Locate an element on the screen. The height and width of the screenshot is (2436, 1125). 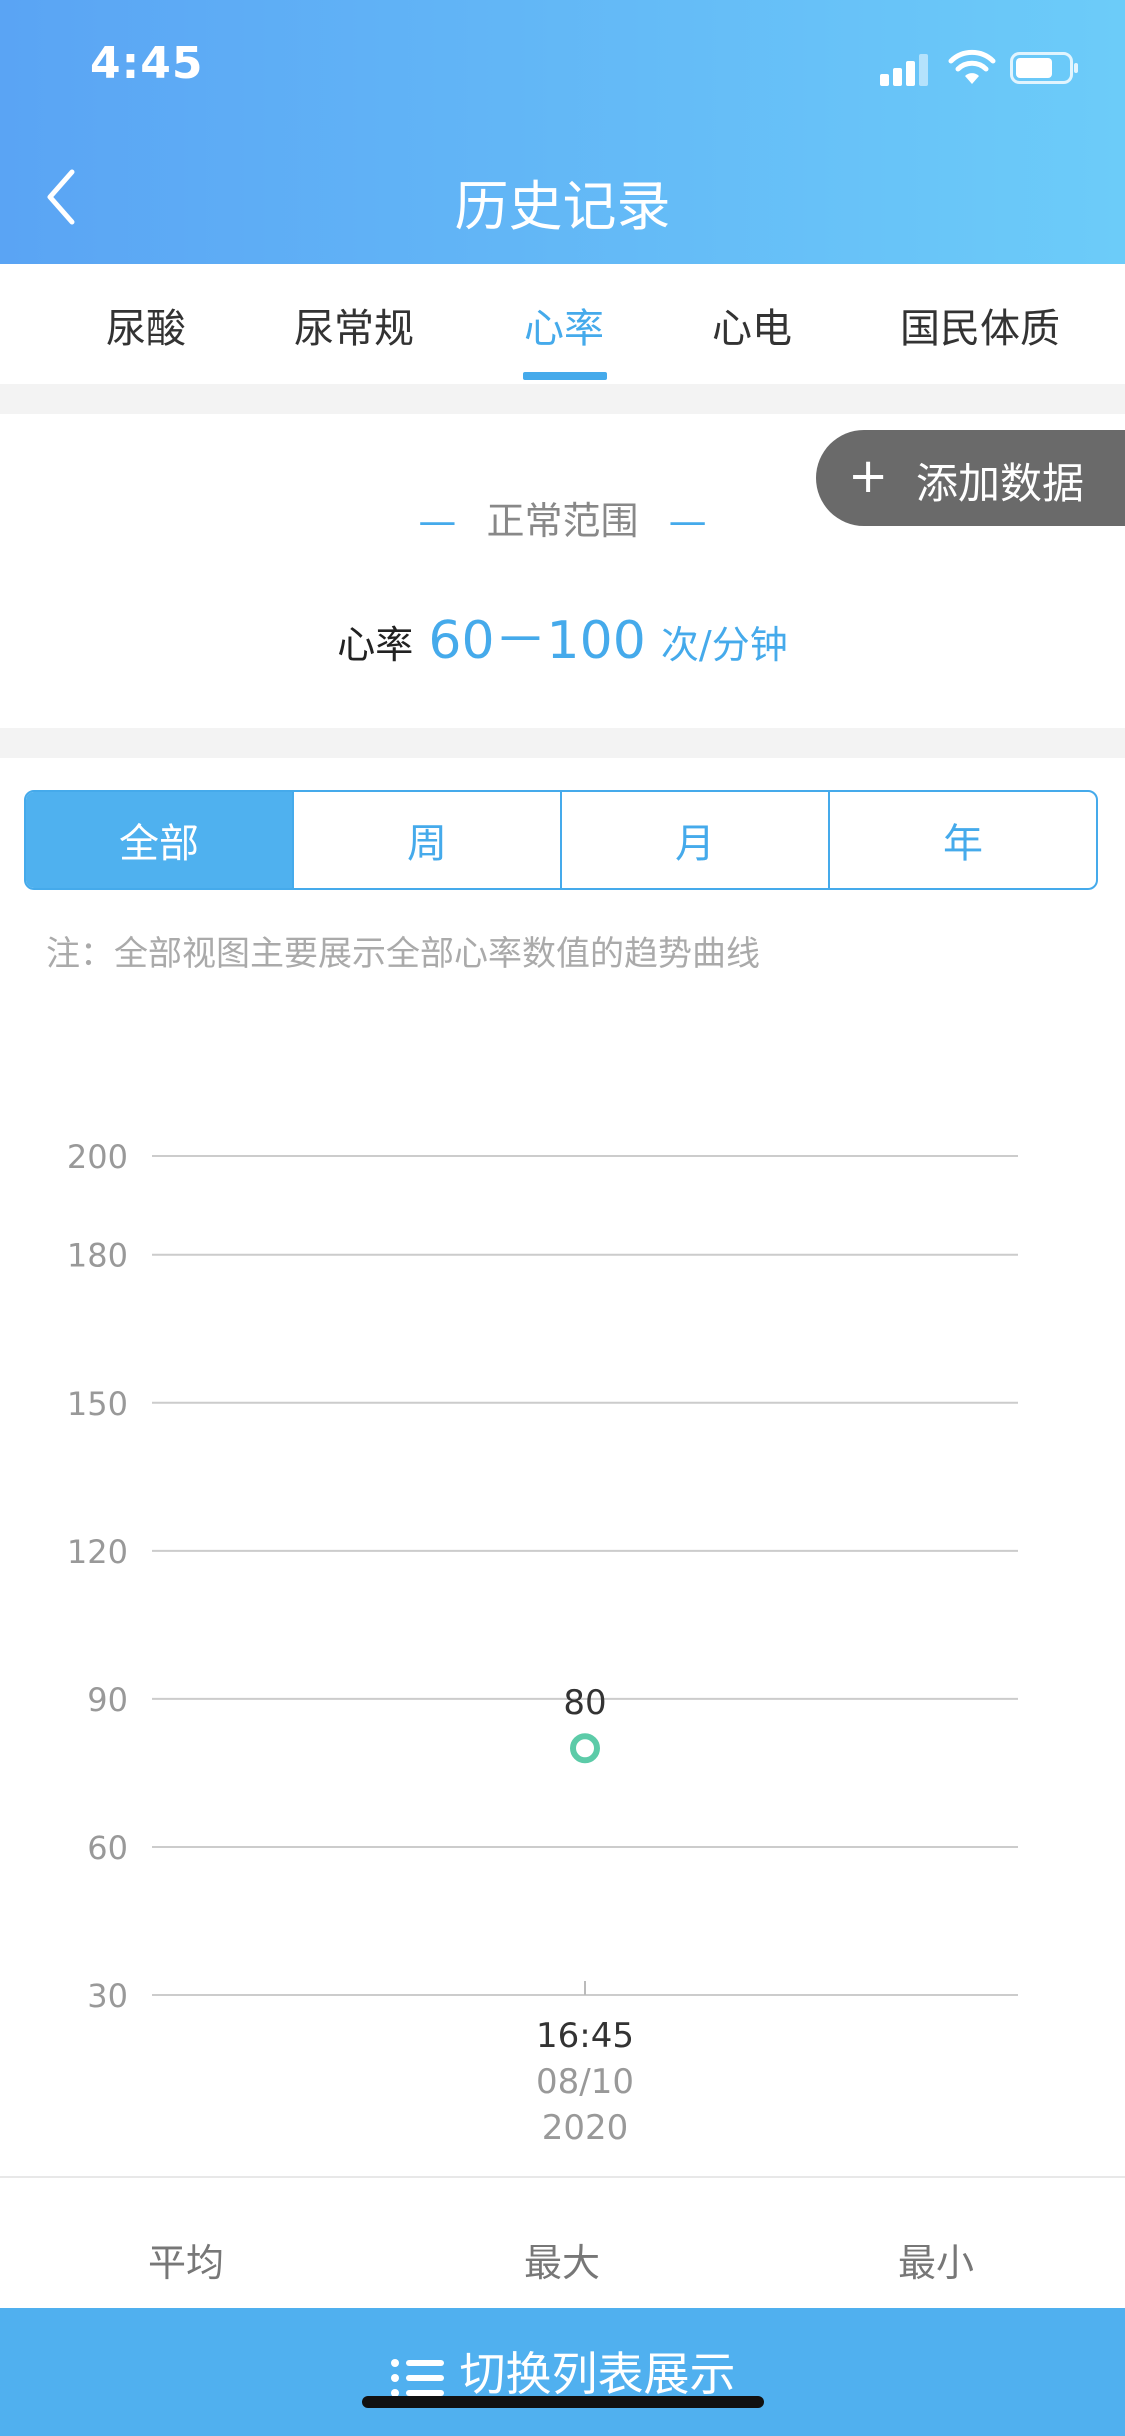
tab-urine-routine: 尿常规 is located at coordinates (354, 329).